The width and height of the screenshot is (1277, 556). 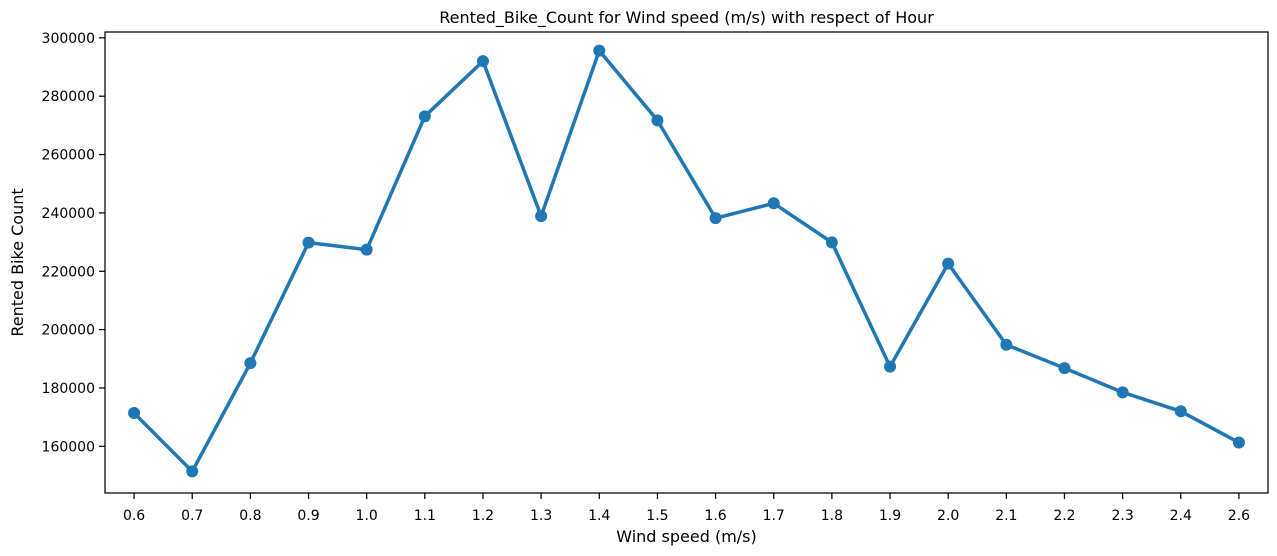 I want to click on x-tick-label: 1.7, so click(x=774, y=516).